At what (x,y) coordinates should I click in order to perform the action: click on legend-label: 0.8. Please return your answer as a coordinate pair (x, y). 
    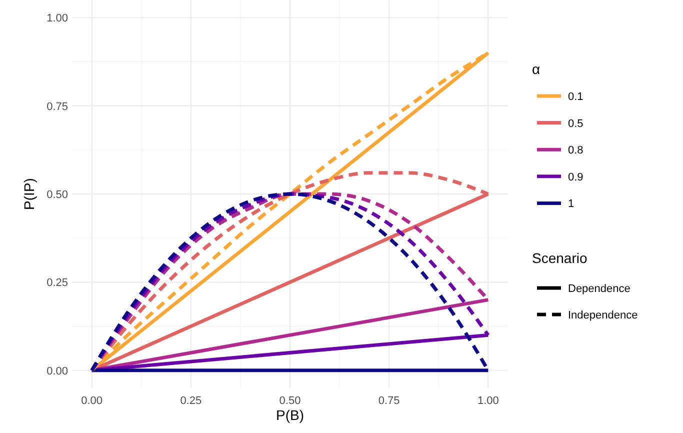
    Looking at the image, I should click on (576, 150).